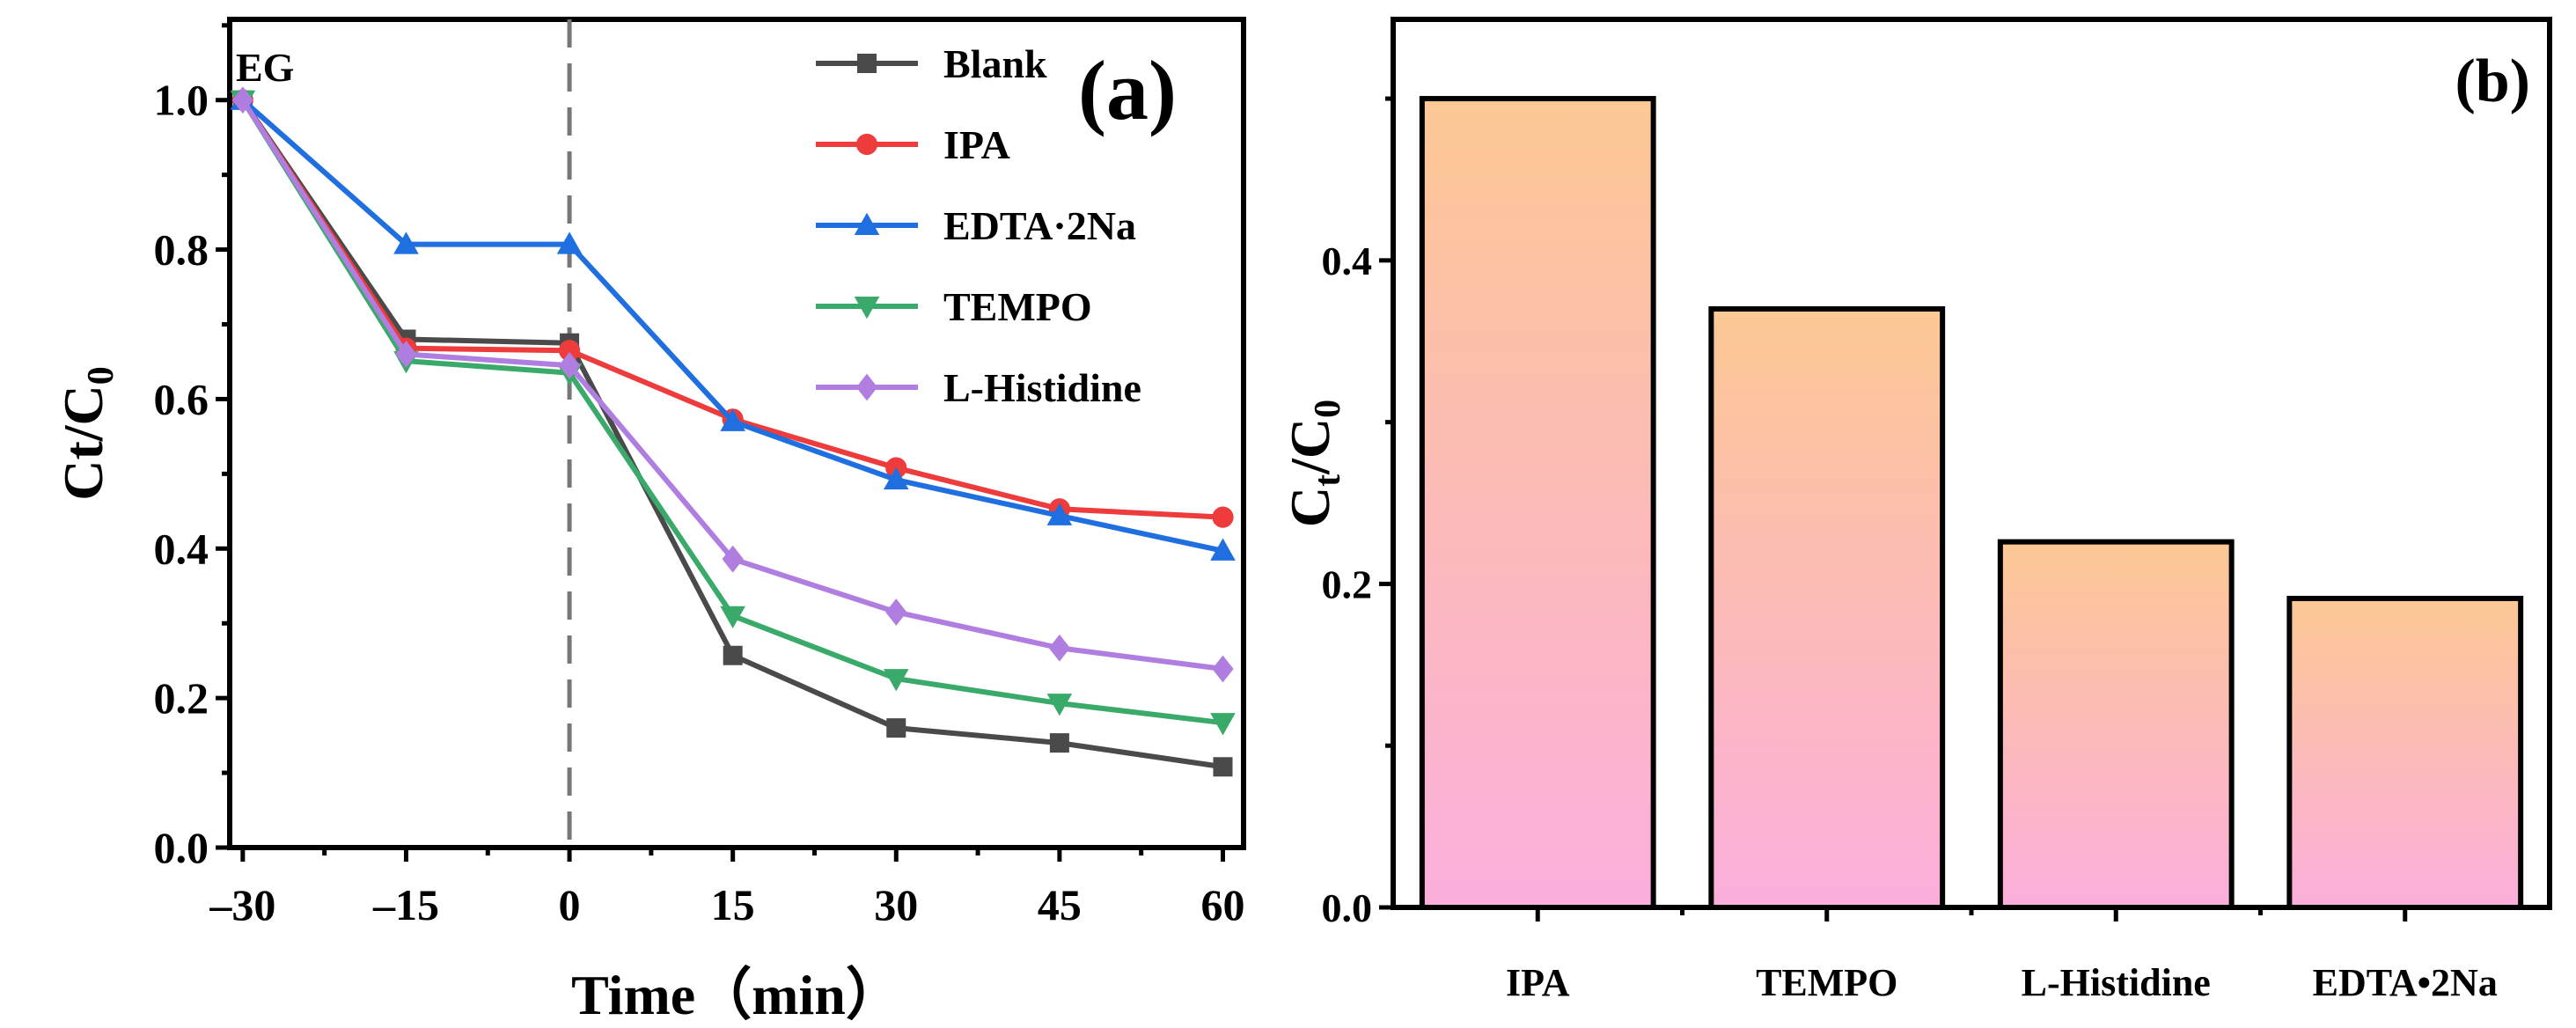 This screenshot has width=2576, height=1028. What do you see at coordinates (995, 63) in the screenshot?
I see `legend-label: Blank` at bounding box center [995, 63].